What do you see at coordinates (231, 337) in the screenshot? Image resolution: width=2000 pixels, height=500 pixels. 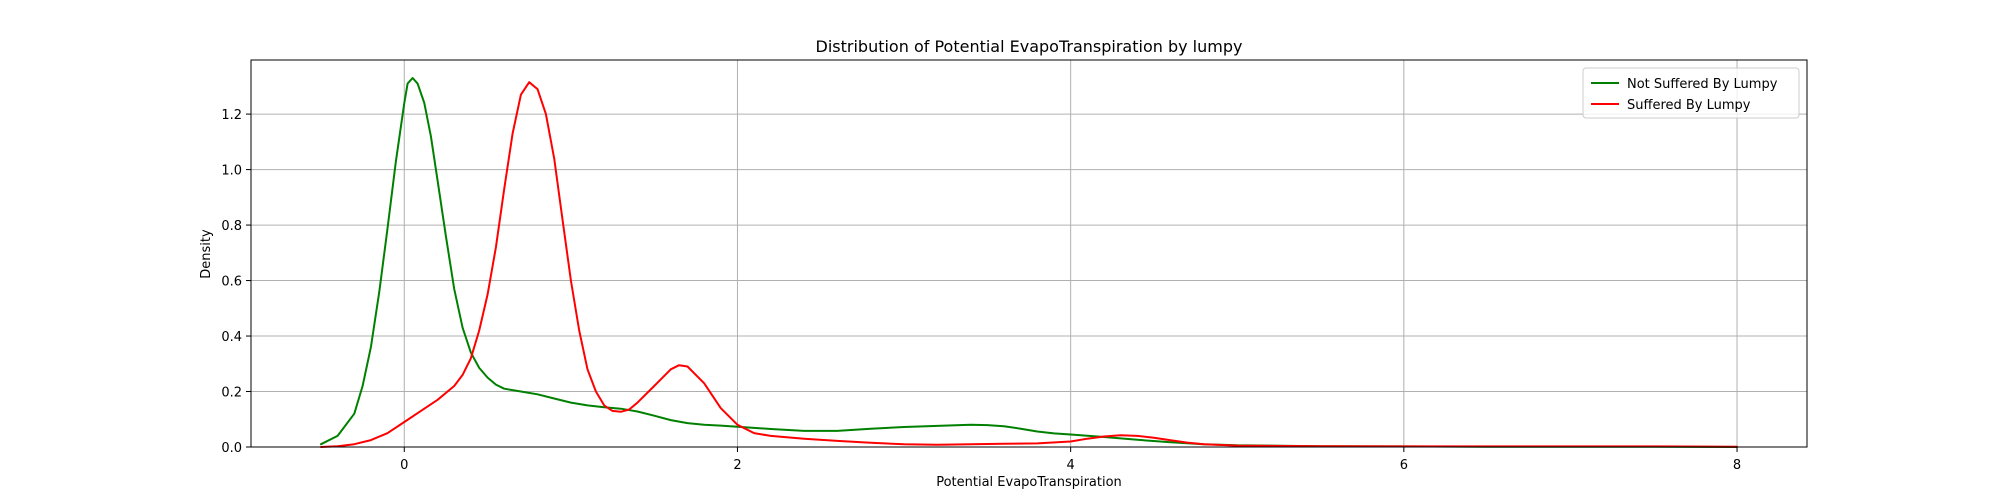 I see `y-tick-label: 0.4` at bounding box center [231, 337].